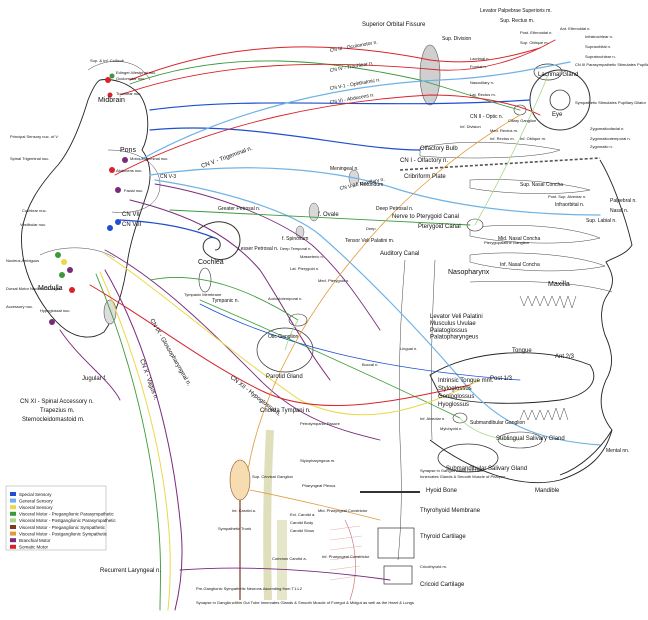  Describe the element at coordinates (470, 126) in the screenshot. I see `label-inf-division: Inf. Division` at that location.